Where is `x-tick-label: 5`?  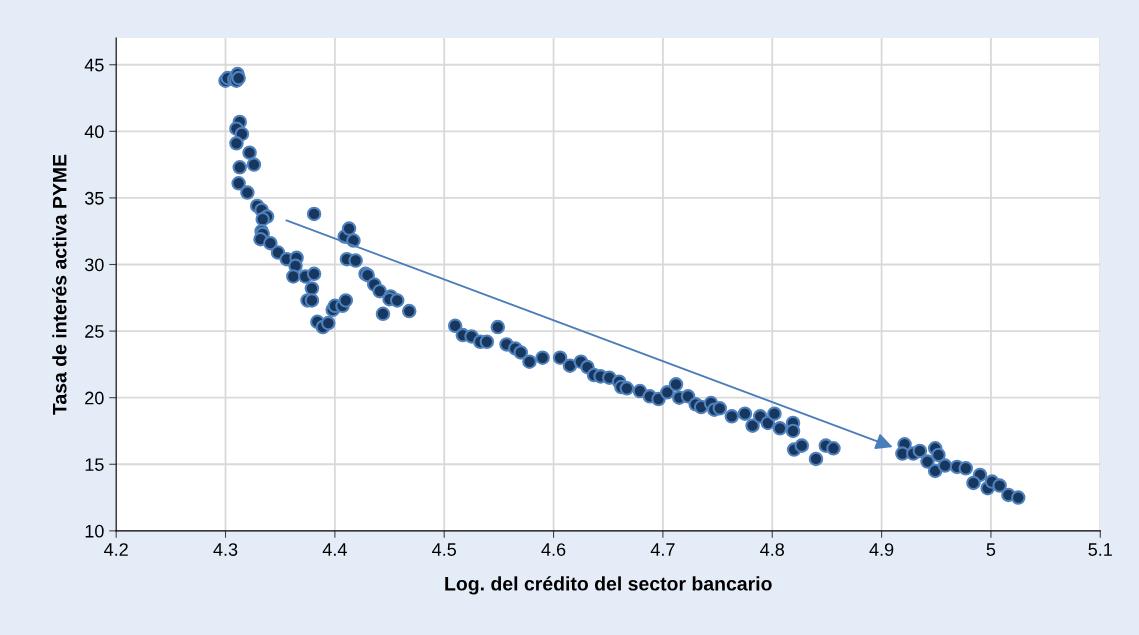
x-tick-label: 5 is located at coordinates (991, 549).